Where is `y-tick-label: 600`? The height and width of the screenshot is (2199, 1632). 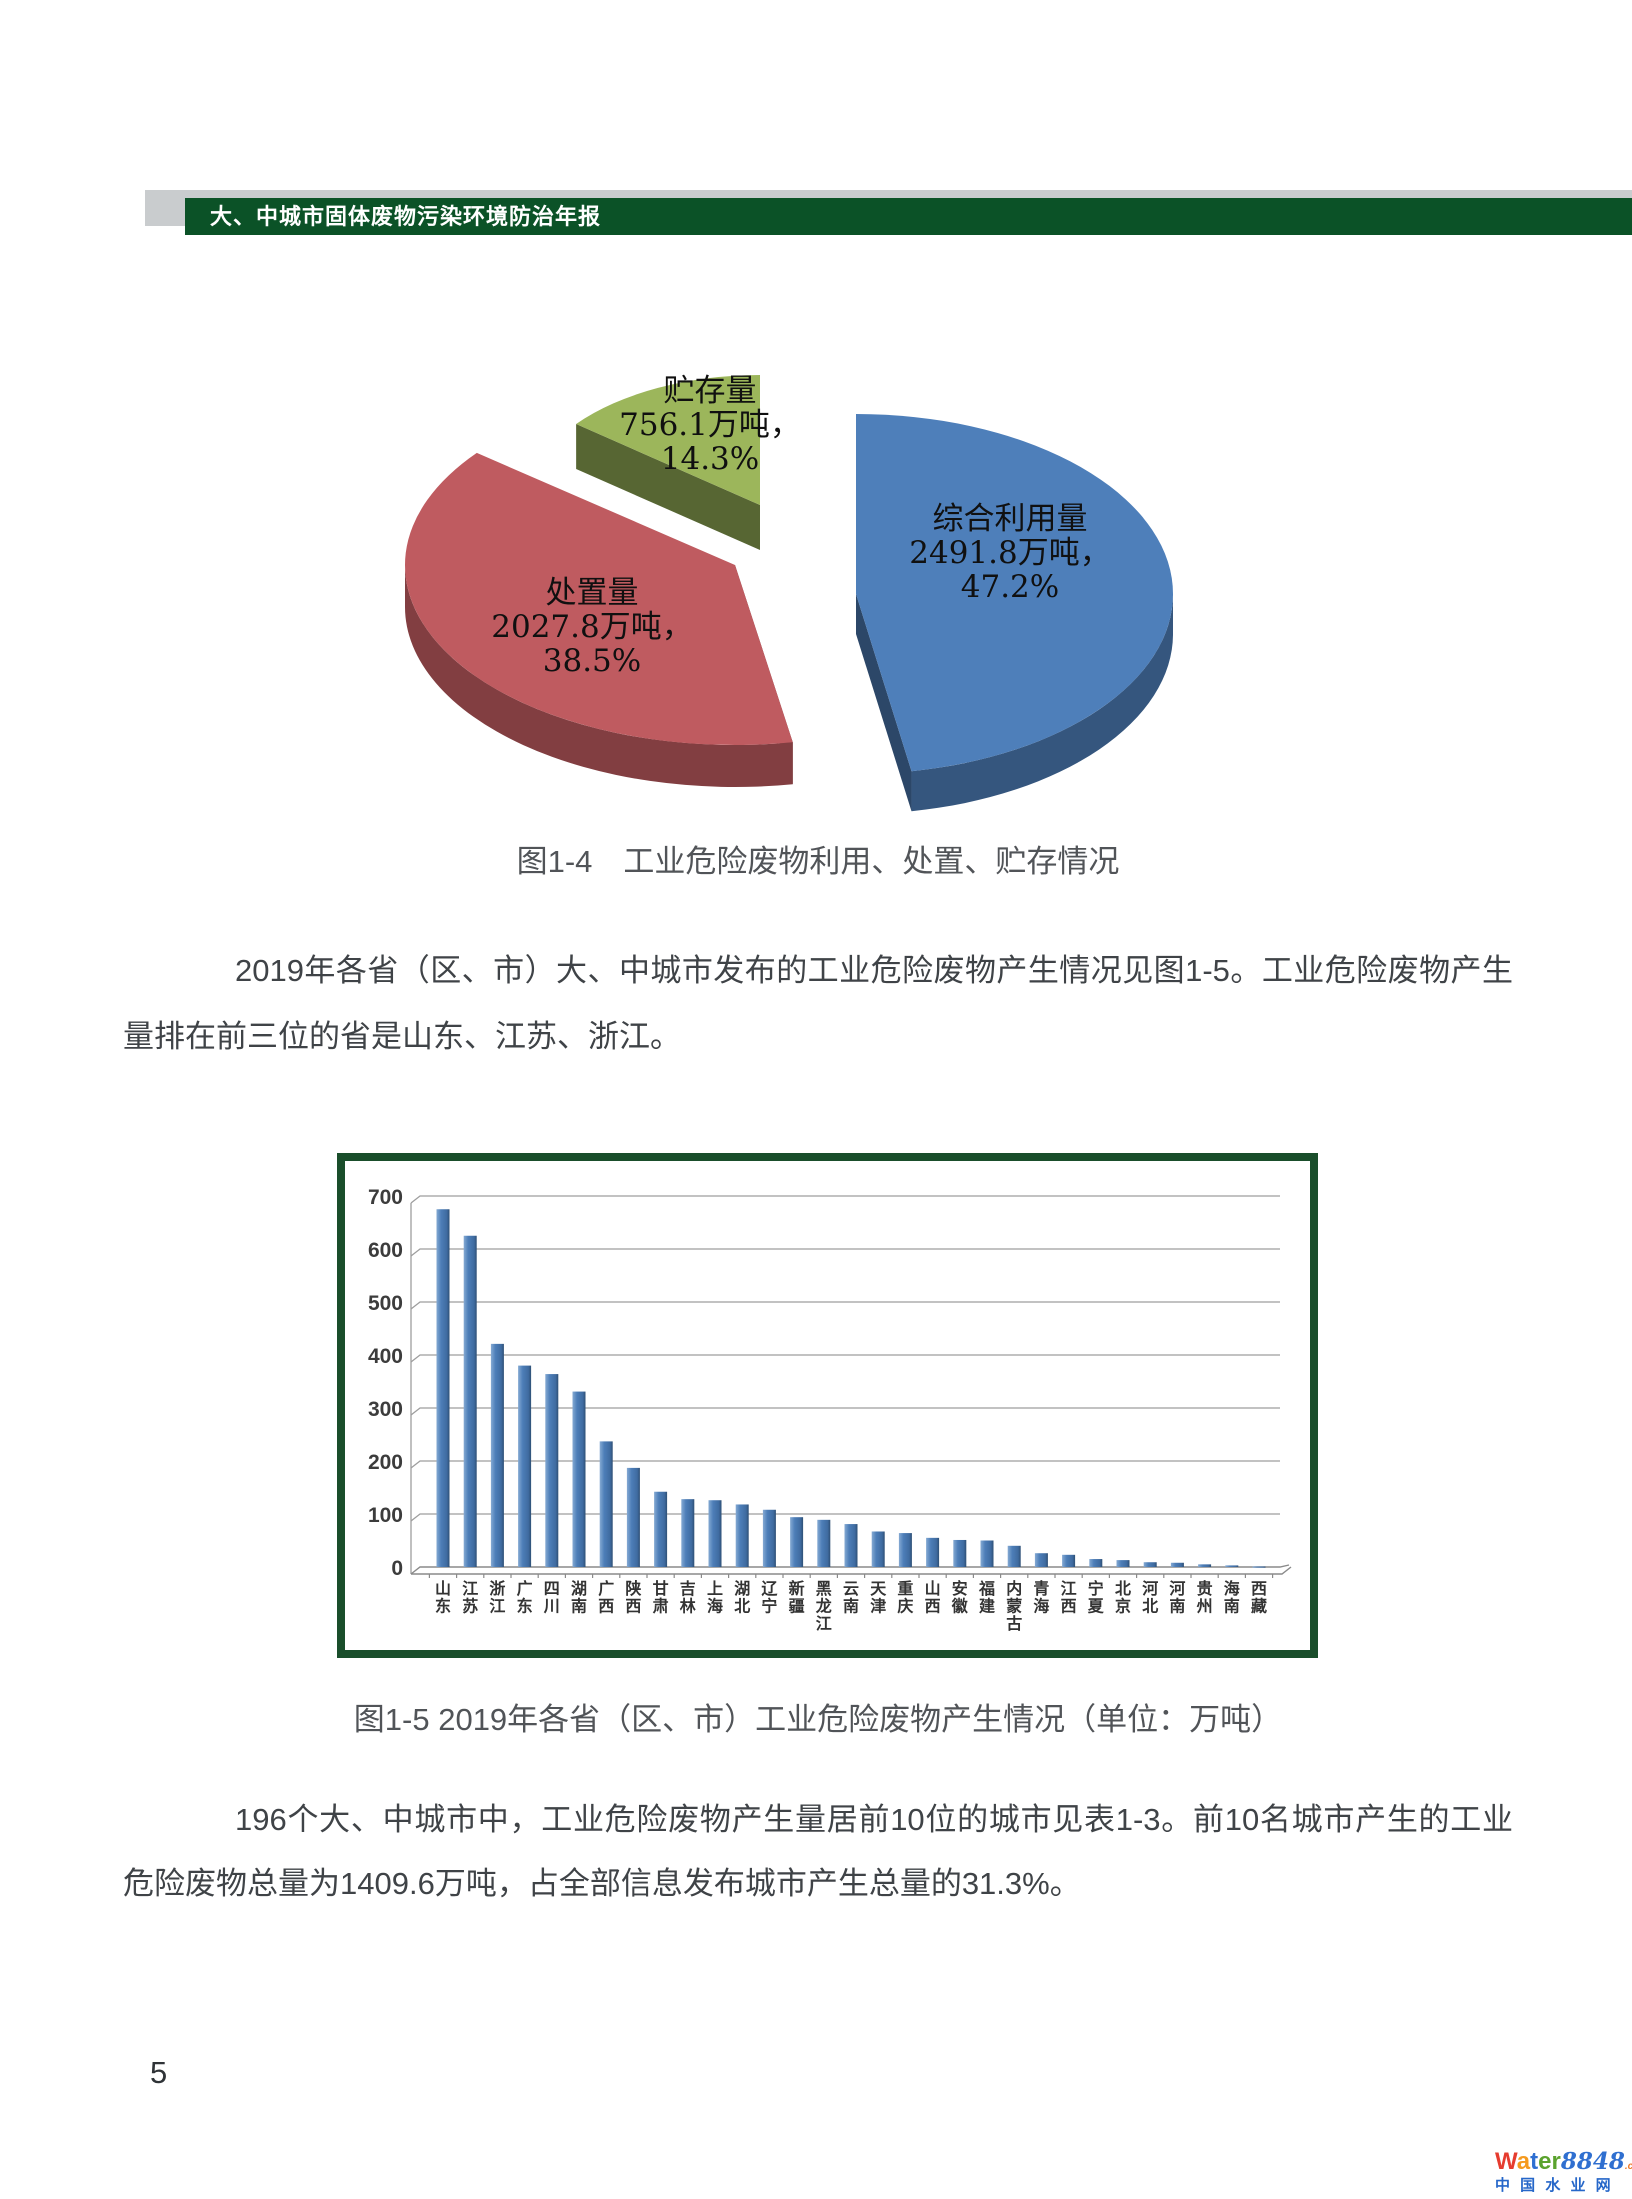 y-tick-label: 600 is located at coordinates (385, 1250).